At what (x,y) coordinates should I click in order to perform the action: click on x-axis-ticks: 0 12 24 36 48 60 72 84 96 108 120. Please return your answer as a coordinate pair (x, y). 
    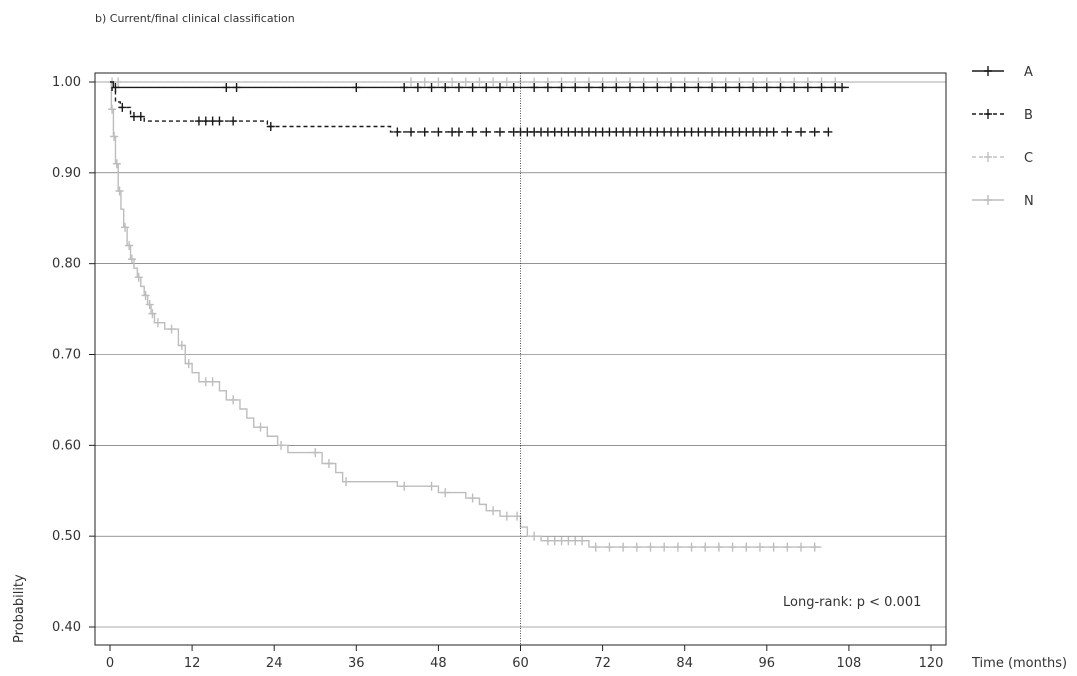
    Looking at the image, I should click on (524, 658).